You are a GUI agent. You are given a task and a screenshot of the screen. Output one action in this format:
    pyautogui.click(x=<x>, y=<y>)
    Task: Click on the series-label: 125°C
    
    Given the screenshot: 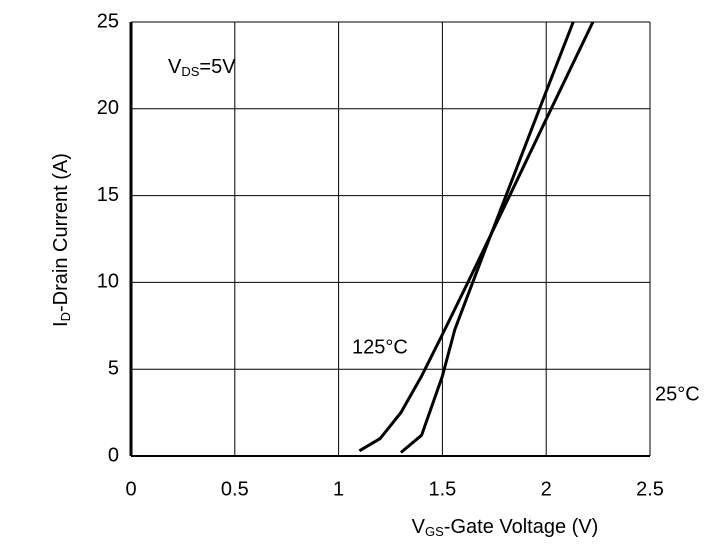 What is the action you would take?
    pyautogui.click(x=380, y=347)
    